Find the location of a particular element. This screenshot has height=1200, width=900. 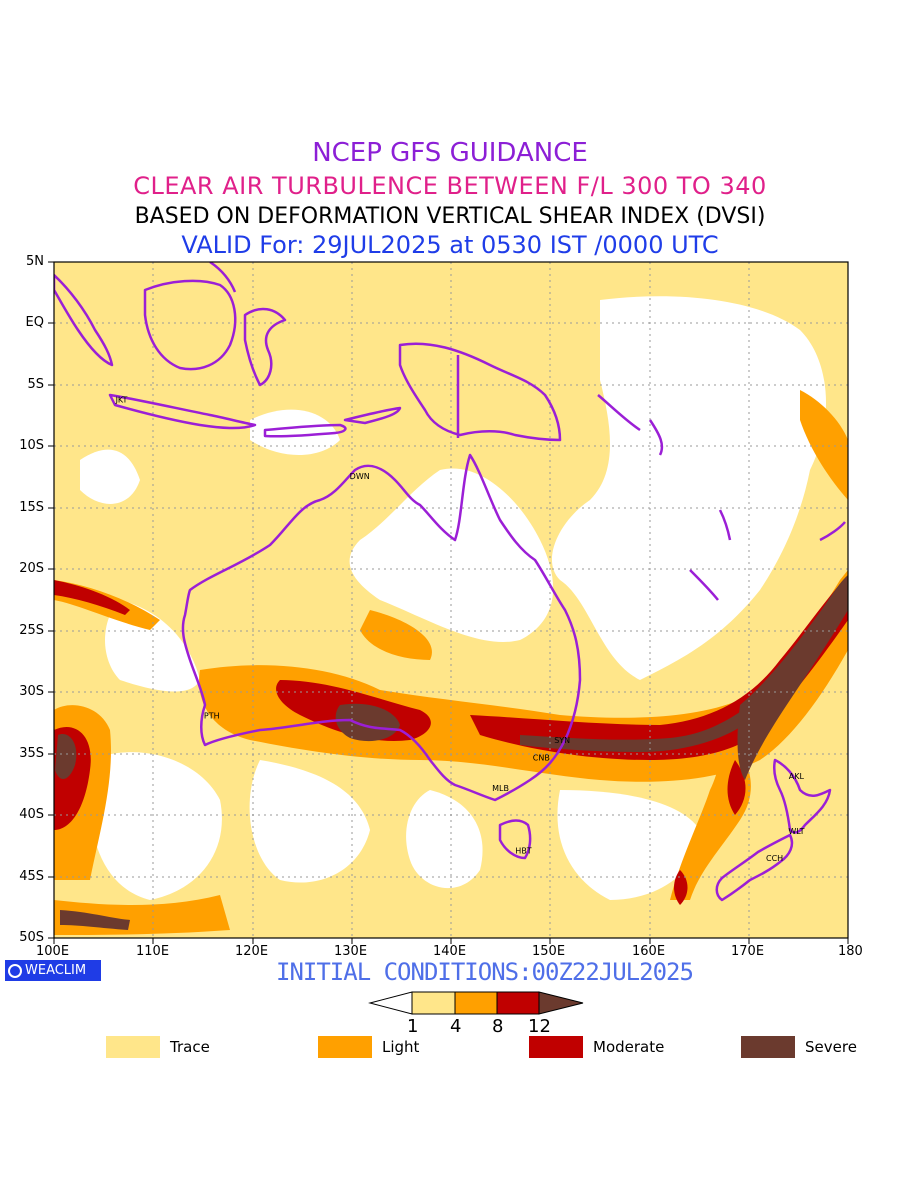

new-guinea-coastline is located at coordinates (480, 392).